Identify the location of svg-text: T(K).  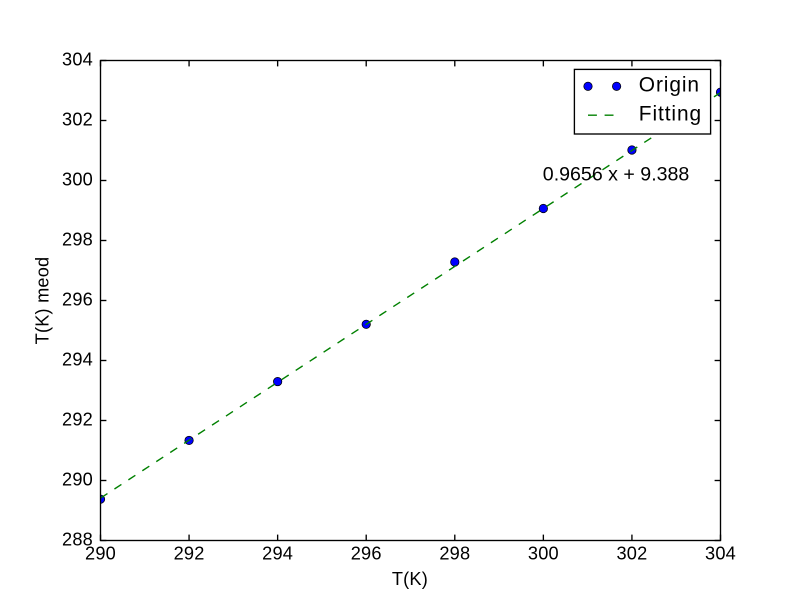
(410, 579).